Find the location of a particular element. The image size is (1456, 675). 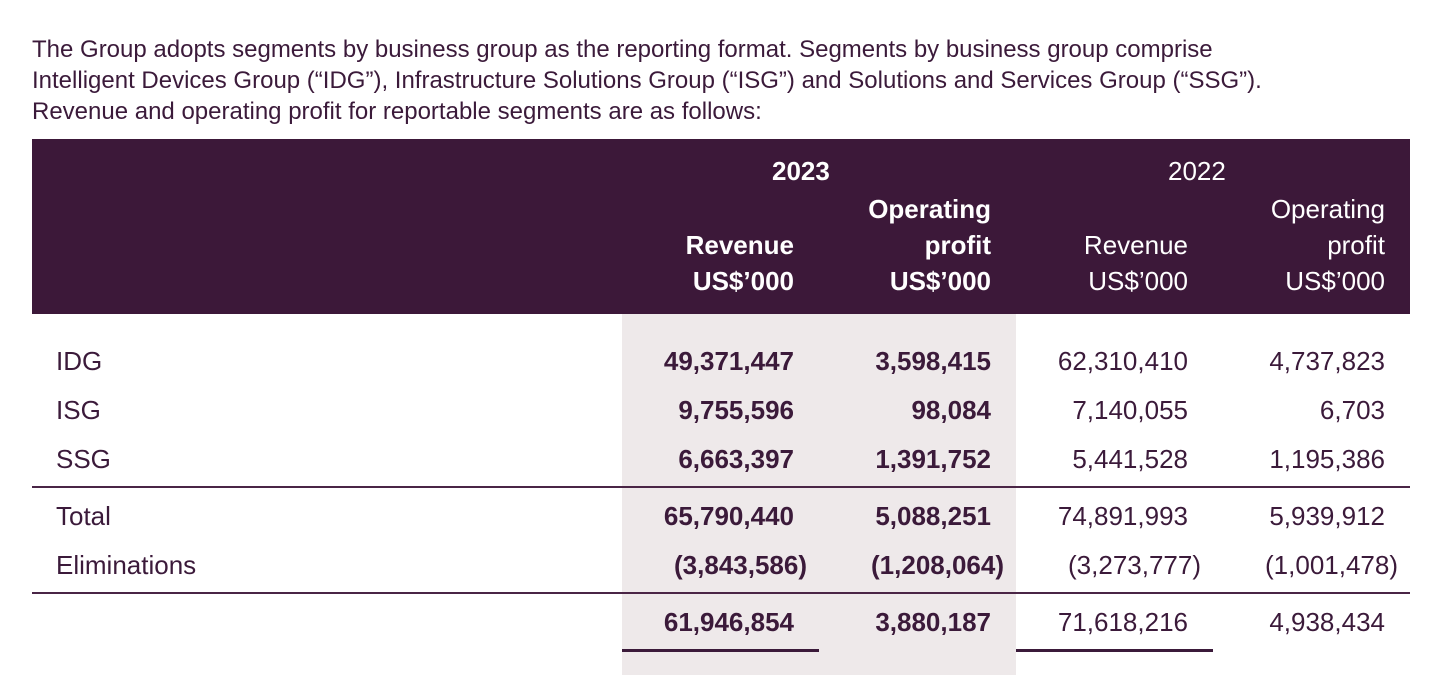

row-label: Total is located at coordinates (83, 516).